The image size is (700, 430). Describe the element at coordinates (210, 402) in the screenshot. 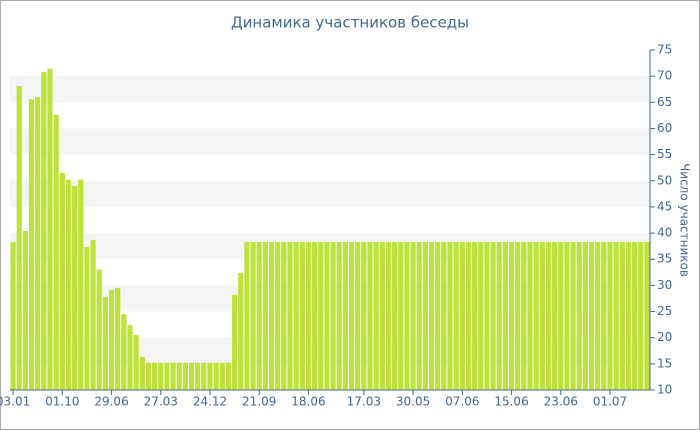

I see `x-tick-label: 24.12` at that location.